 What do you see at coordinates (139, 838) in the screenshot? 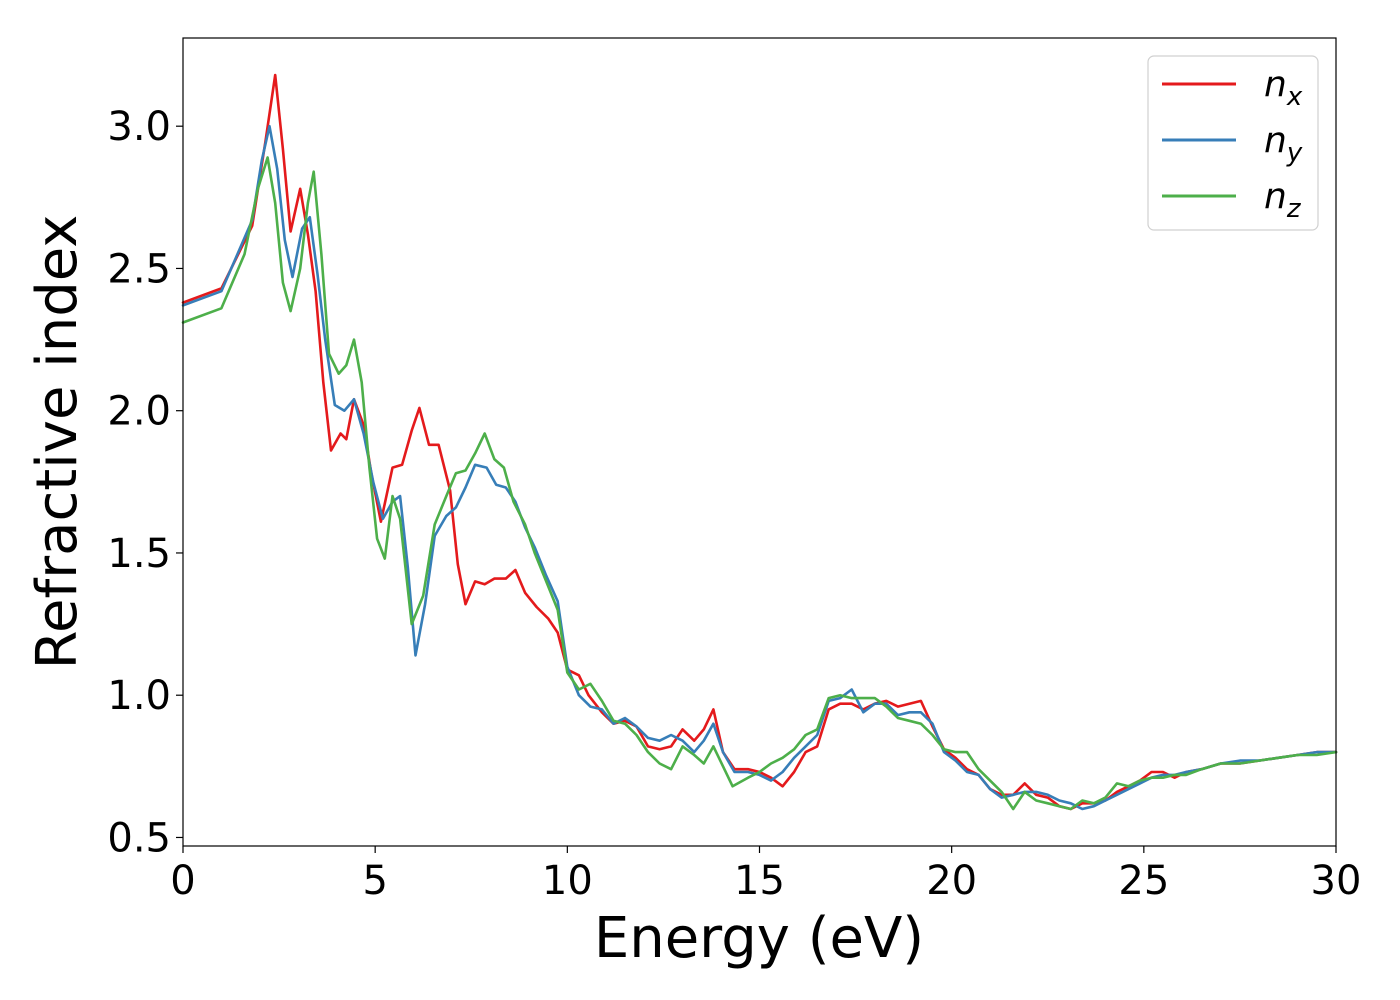
I see `y-tick-label: 0.5` at bounding box center [139, 838].